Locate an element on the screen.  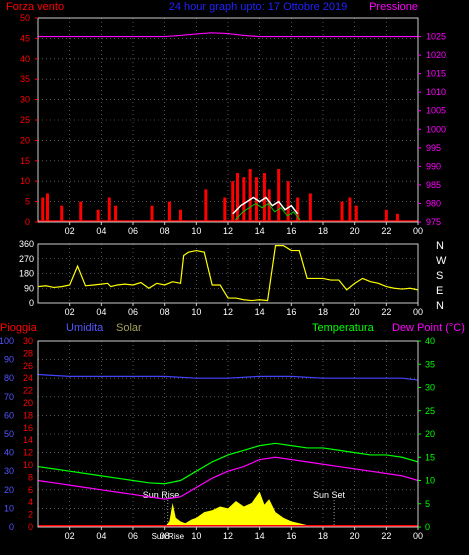
rain-ytick-label: 4 is located at coordinates (30, 502).